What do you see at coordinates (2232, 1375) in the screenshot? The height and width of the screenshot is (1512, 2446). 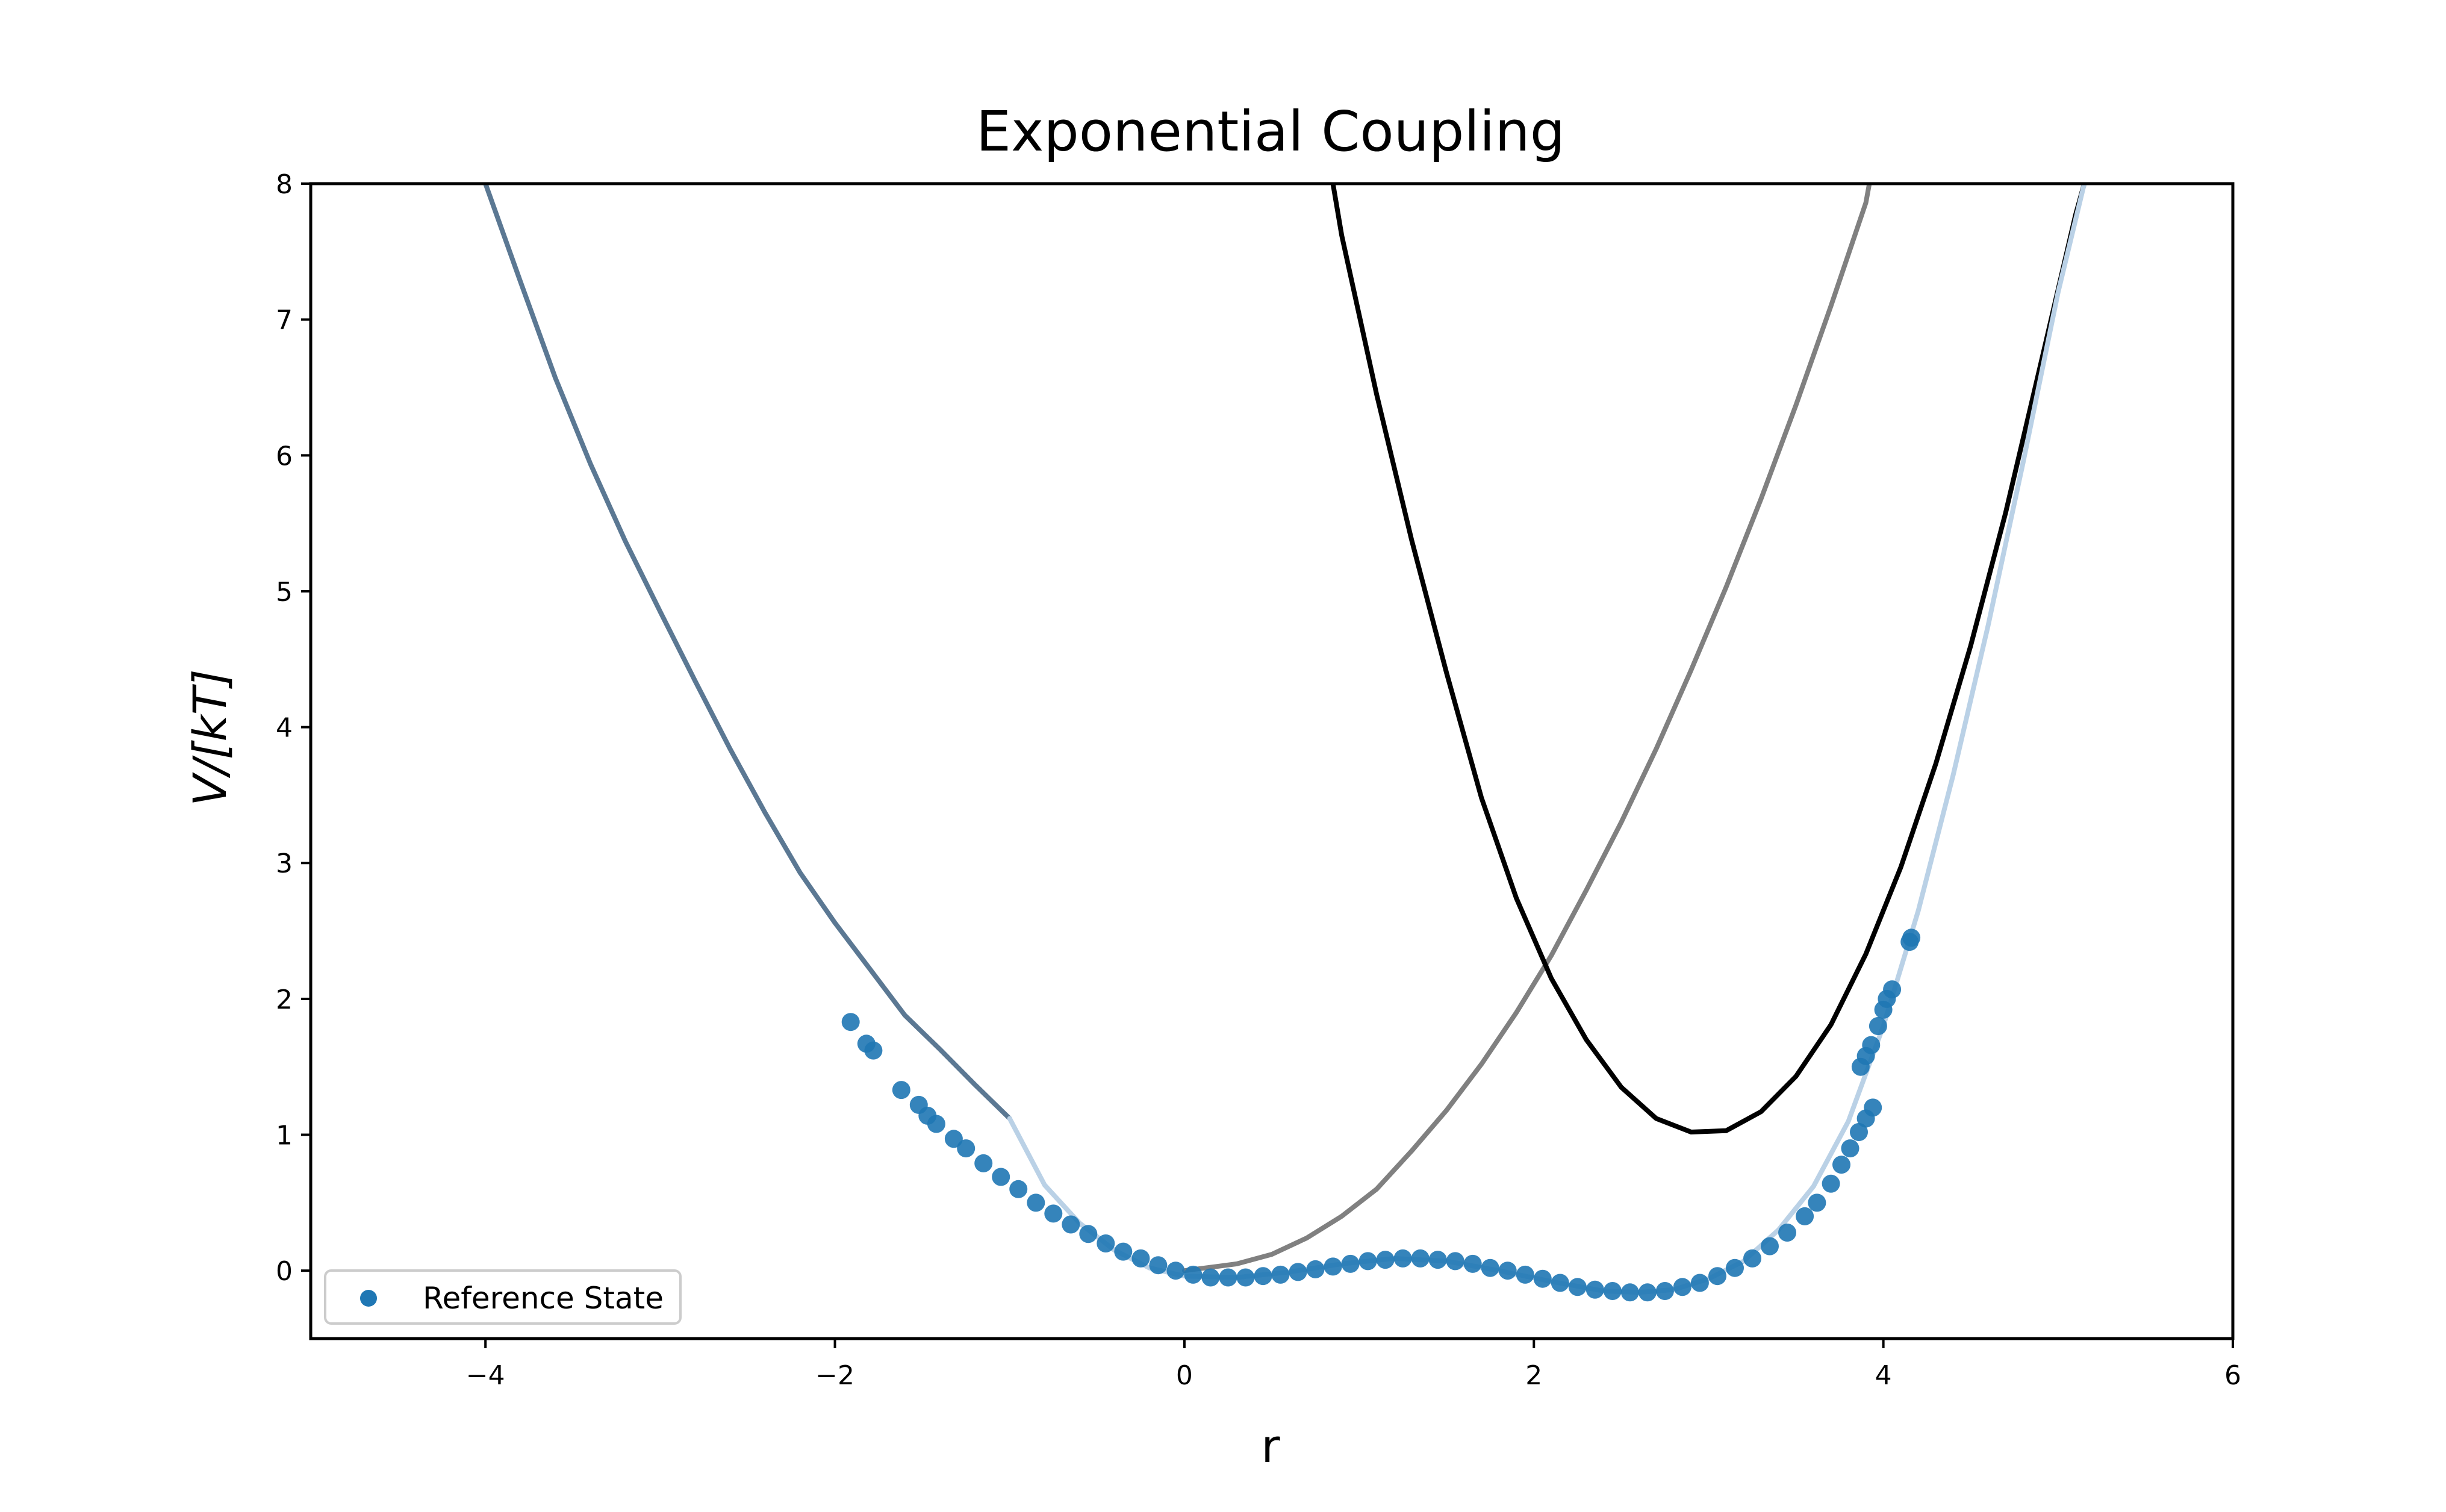 I see `x-tick-label: 6` at bounding box center [2232, 1375].